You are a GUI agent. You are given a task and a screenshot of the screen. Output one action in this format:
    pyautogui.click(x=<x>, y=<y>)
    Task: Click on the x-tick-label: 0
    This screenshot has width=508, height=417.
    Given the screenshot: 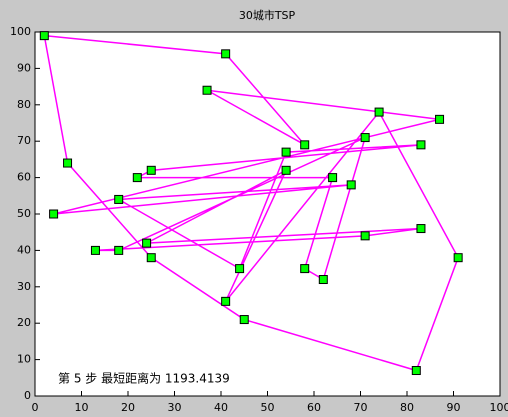 What is the action you would take?
    pyautogui.click(x=35, y=407)
    